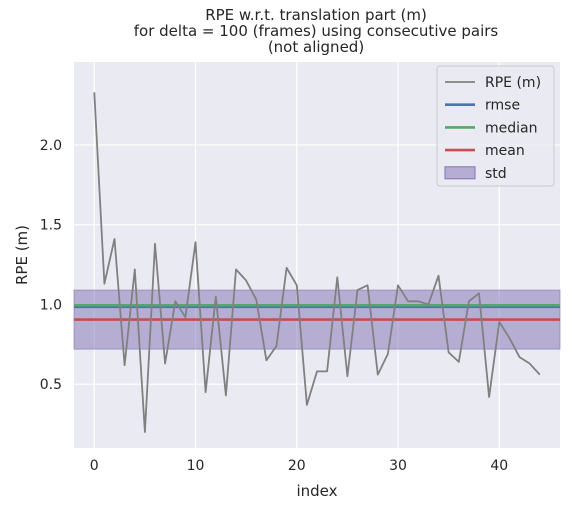  What do you see at coordinates (51, 226) in the screenshot?
I see `y-tick-label: 1.5` at bounding box center [51, 226].